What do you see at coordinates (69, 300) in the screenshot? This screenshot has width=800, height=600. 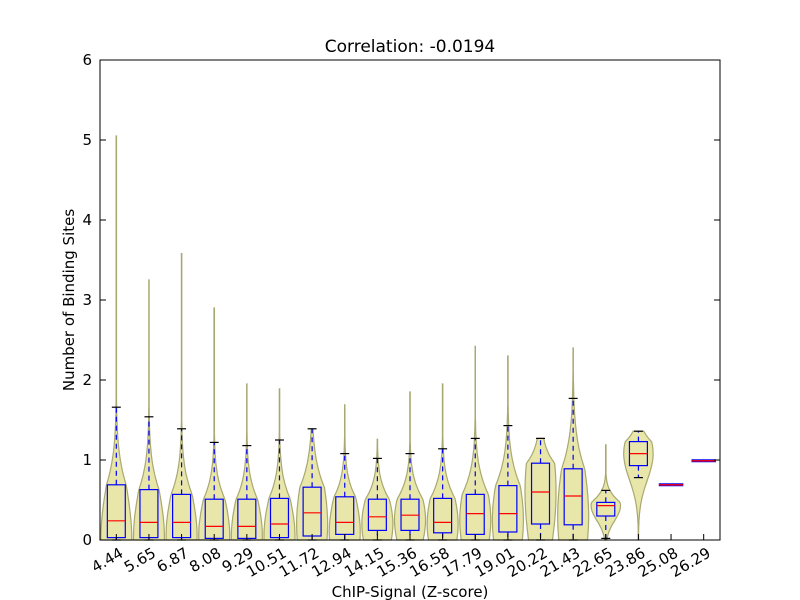 I see `y-axis-label: Number of Binding Sites` at bounding box center [69, 300].